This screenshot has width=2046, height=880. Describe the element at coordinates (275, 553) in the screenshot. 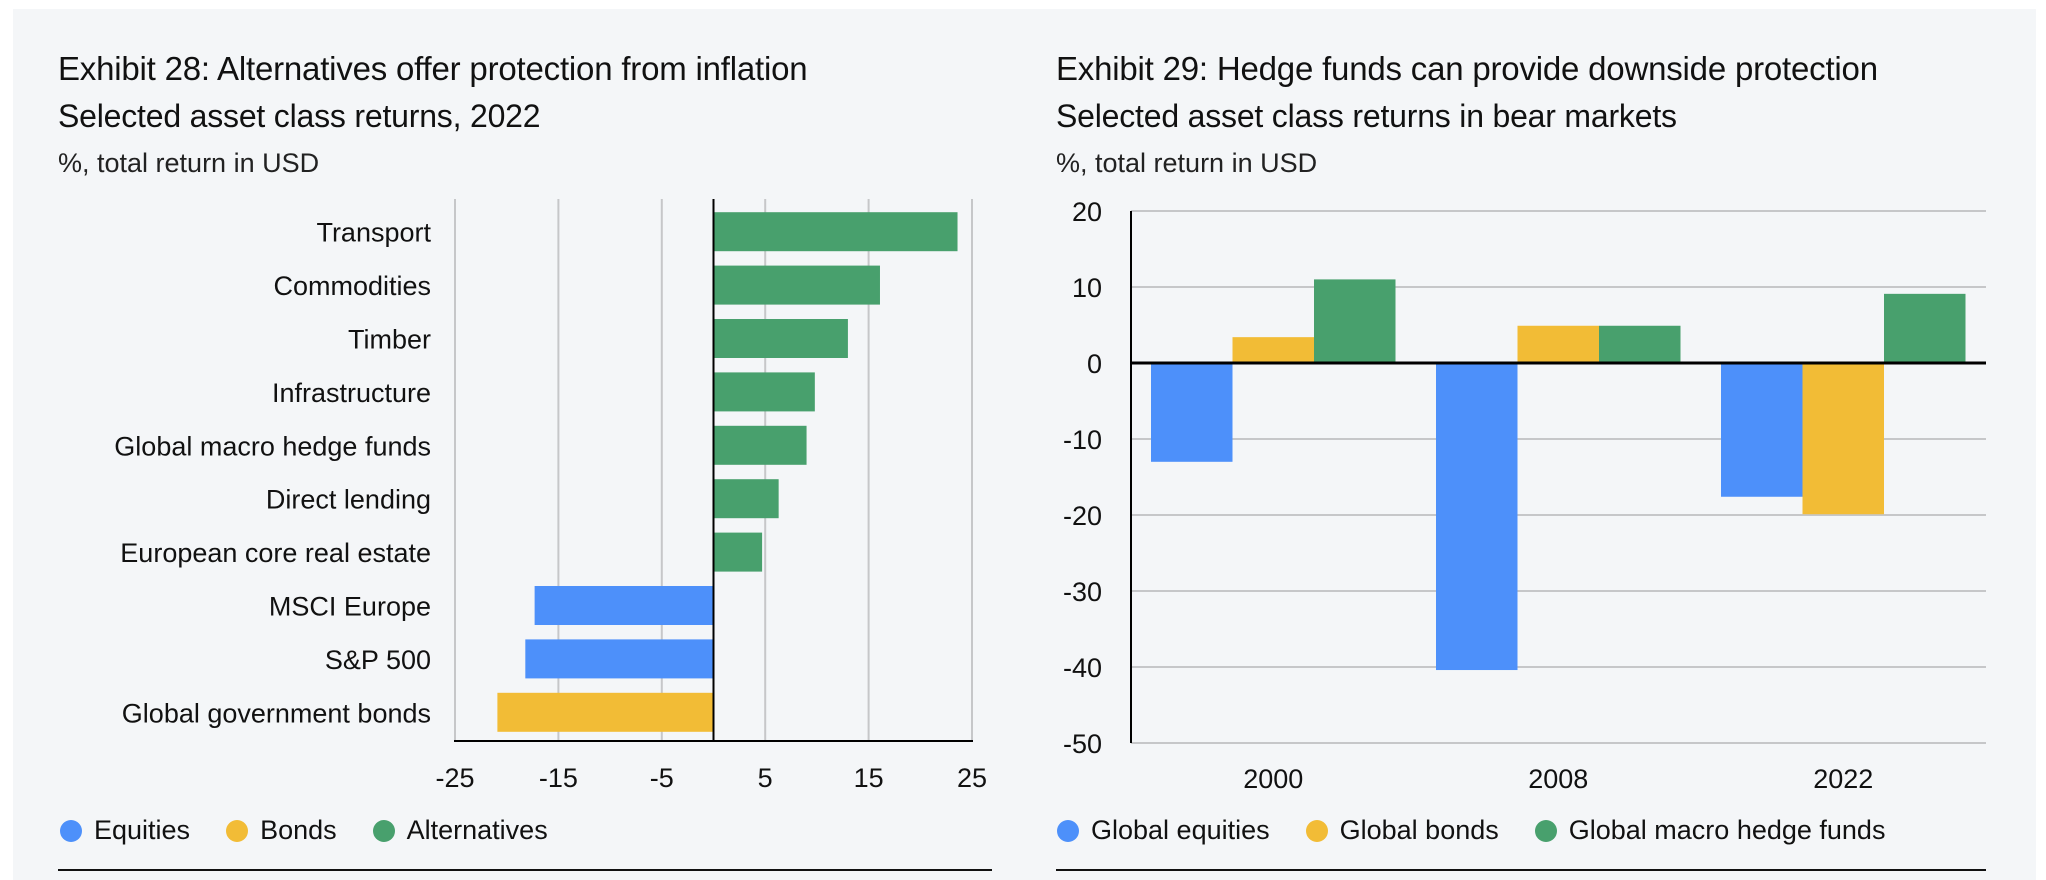

I see `category-label: European core real estate` at that location.